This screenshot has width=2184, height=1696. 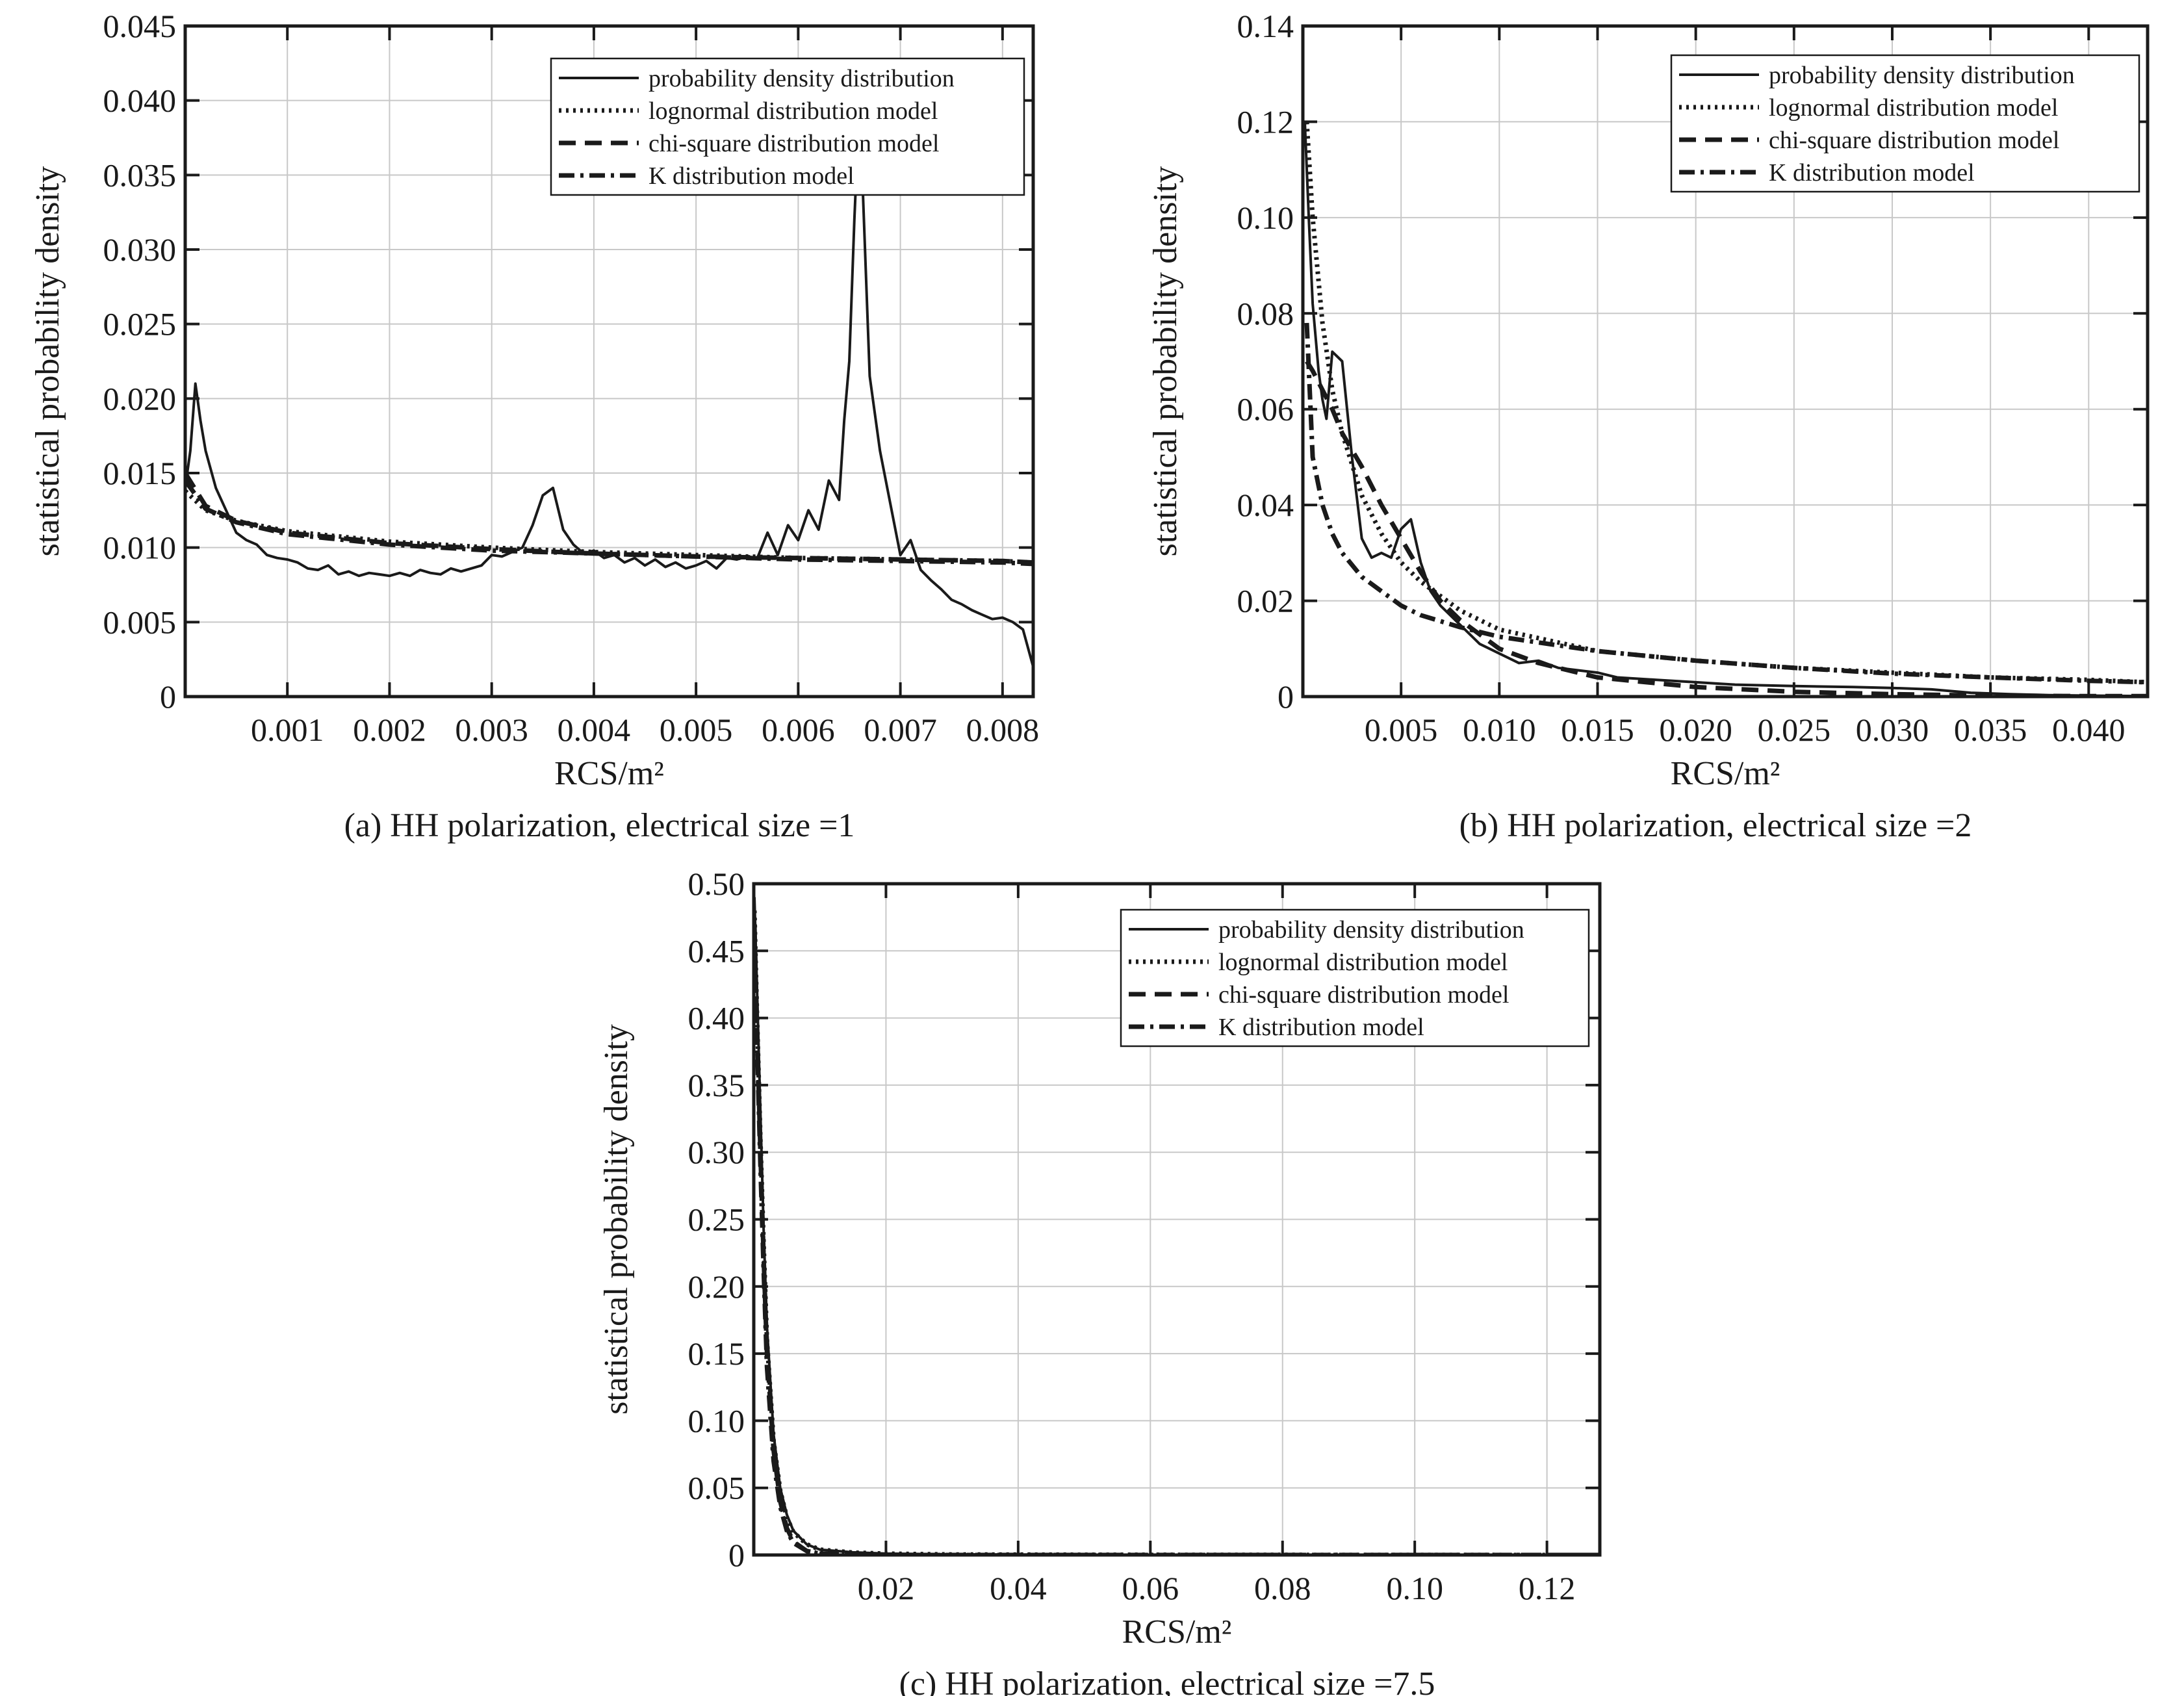 I want to click on x-tick-label: 0.02, so click(x=886, y=1588).